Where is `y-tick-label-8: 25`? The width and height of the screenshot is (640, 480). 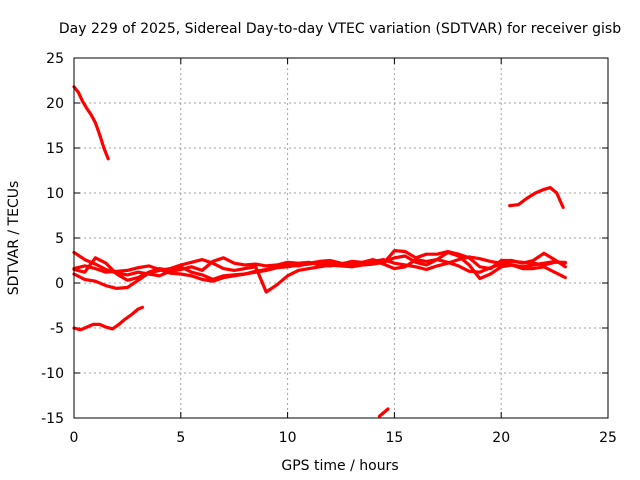
y-tick-label-8: 25 is located at coordinates (55, 59).